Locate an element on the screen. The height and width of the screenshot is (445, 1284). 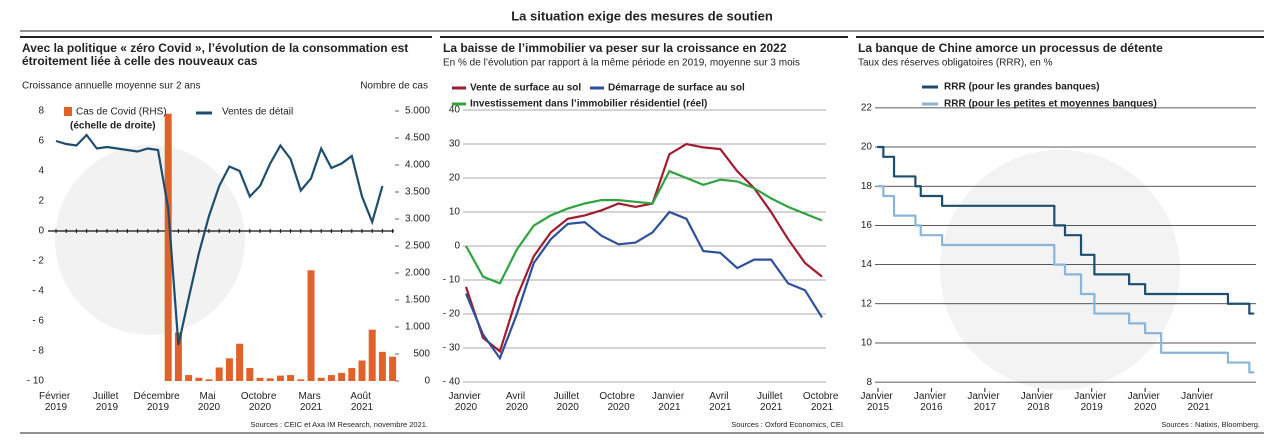
legend-label: Vente de surface au sol is located at coordinates (525, 88).